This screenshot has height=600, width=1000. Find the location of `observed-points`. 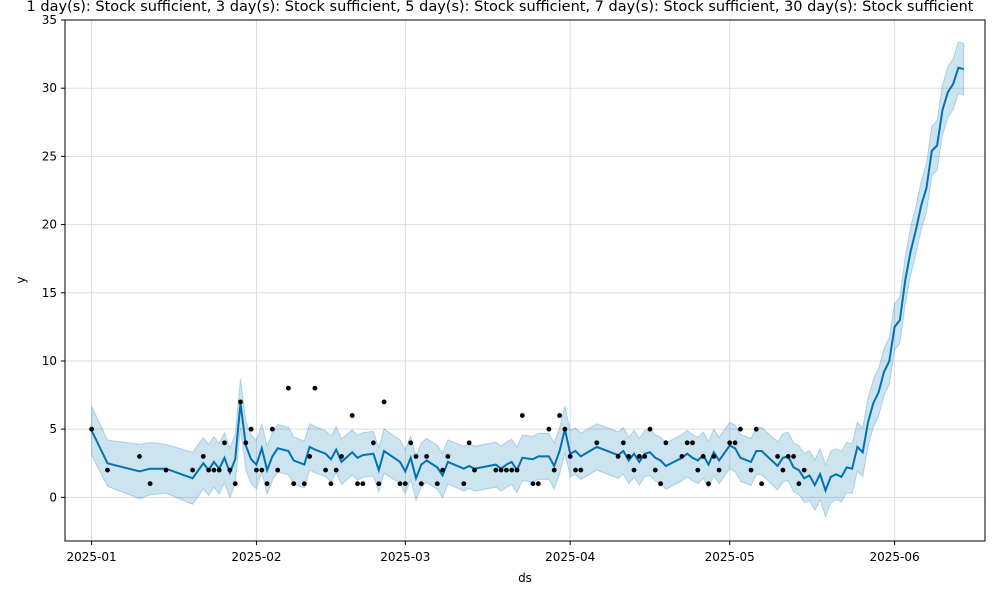

observed-points is located at coordinates (448, 436).